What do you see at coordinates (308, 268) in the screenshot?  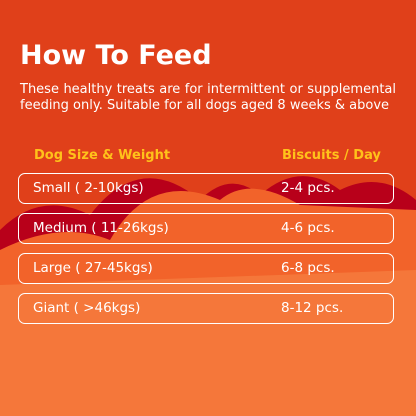 I see `table-cell: 6-8 pcs.` at bounding box center [308, 268].